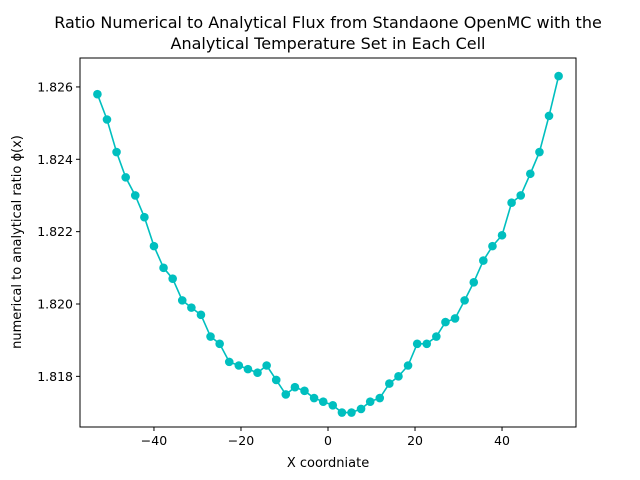  Describe the element at coordinates (241, 440) in the screenshot. I see `x-tick-label: −20` at that location.